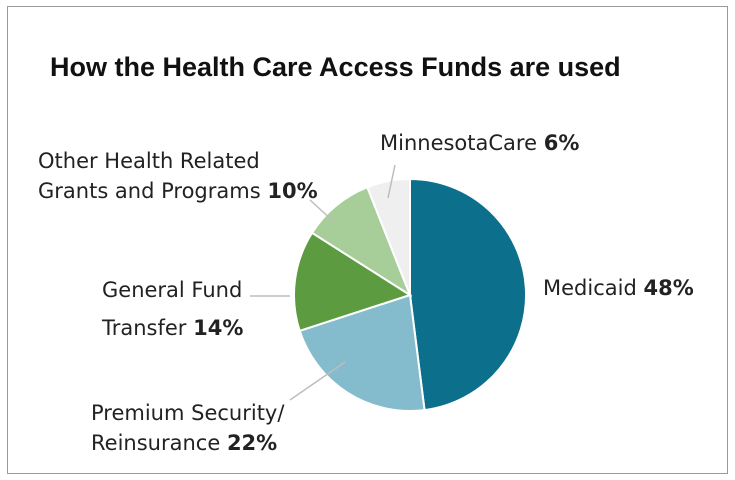 The image size is (735, 480). What do you see at coordinates (252, 443) in the screenshot?
I see `label-premium-pct: 22%` at bounding box center [252, 443].